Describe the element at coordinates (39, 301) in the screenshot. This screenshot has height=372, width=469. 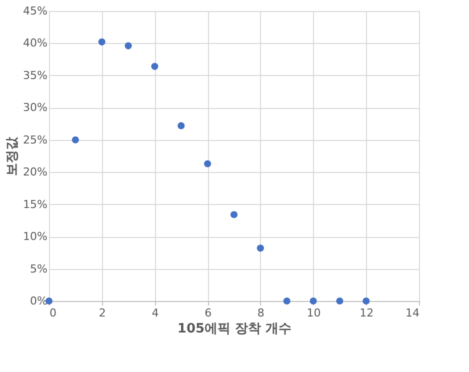
I see `y-tick-label: 0%` at that location.